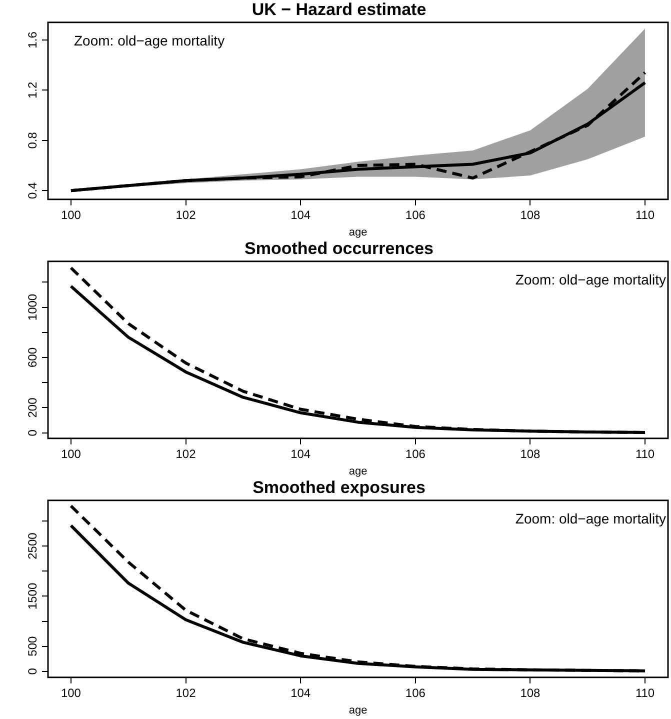 The width and height of the screenshot is (671, 719). I want to click on y-tick-label: 600, so click(32, 357).